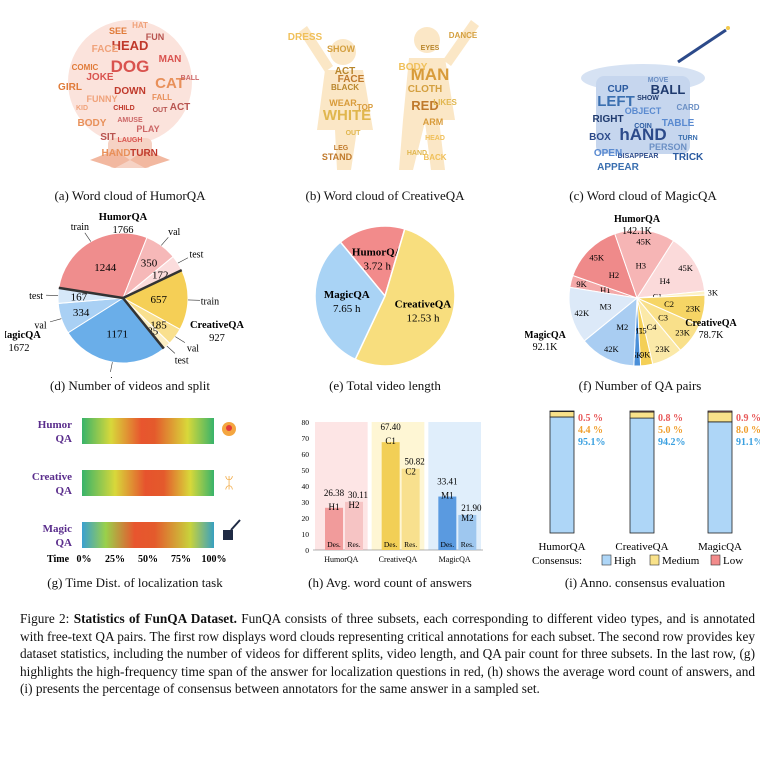  Describe the element at coordinates (52, 477) in the screenshot. I see `row-label: Creative` at that location.